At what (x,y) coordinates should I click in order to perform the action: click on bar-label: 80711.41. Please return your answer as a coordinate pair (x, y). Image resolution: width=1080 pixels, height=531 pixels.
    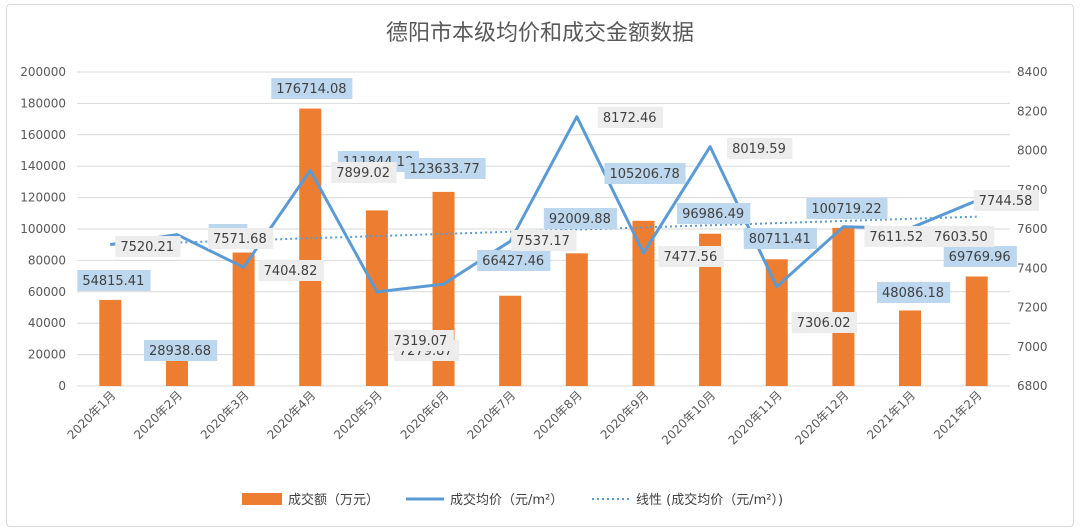
    Looking at the image, I should click on (780, 239).